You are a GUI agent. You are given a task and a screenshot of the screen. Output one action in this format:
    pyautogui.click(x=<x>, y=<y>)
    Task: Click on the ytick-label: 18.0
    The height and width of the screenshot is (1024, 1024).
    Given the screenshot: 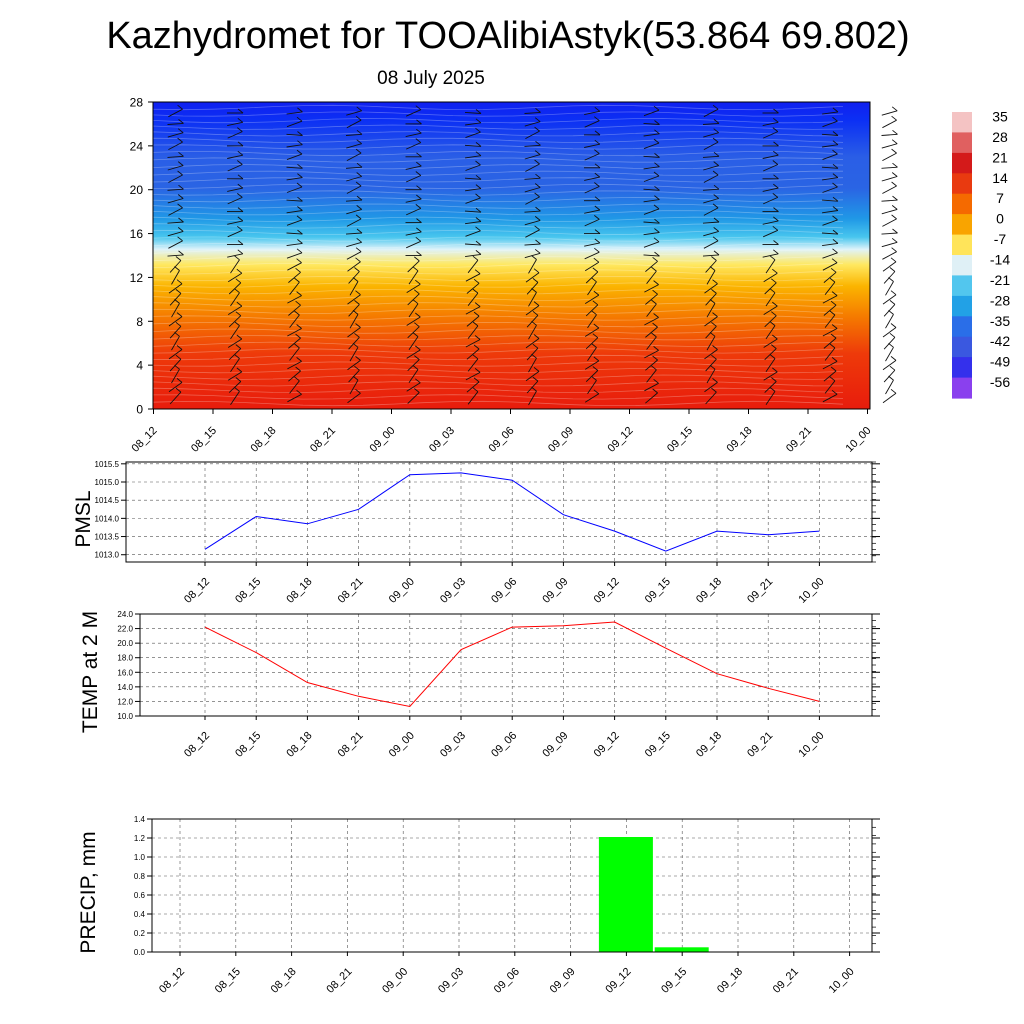 What is the action you would take?
    pyautogui.click(x=125, y=658)
    